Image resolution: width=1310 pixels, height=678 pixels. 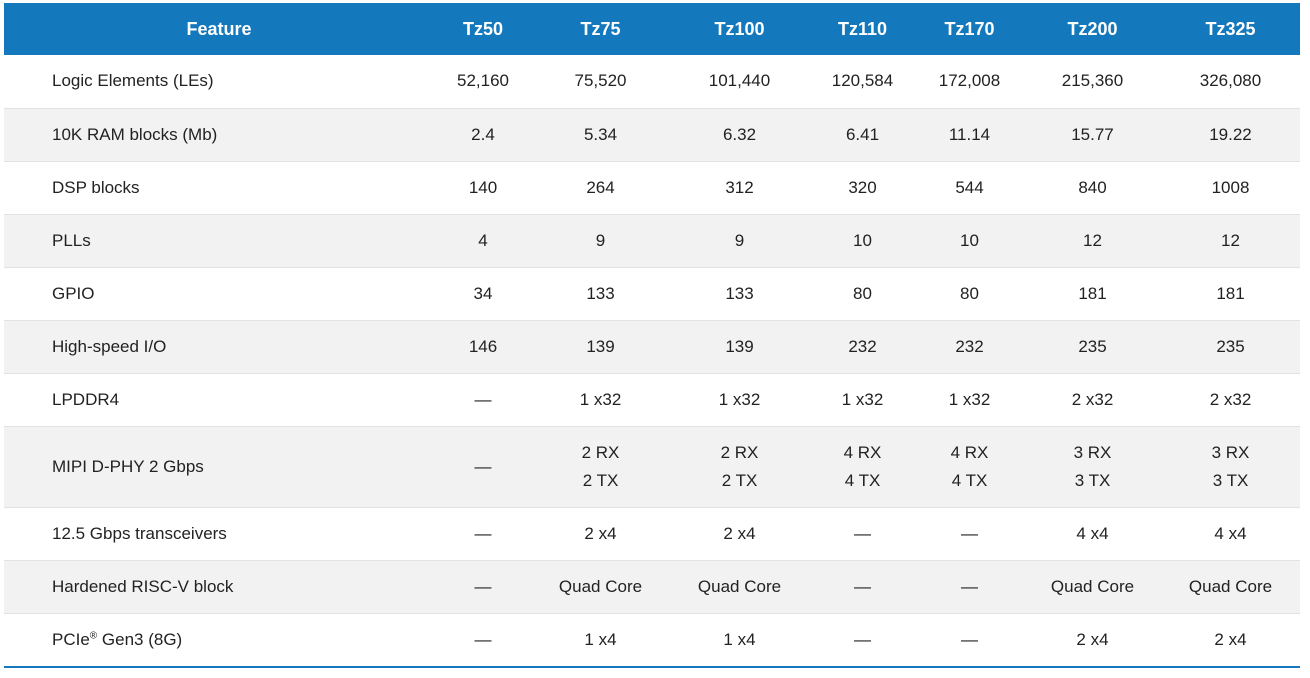 What do you see at coordinates (862, 466) in the screenshot?
I see `cell-tz110: 4 RX 4 TX` at bounding box center [862, 466].